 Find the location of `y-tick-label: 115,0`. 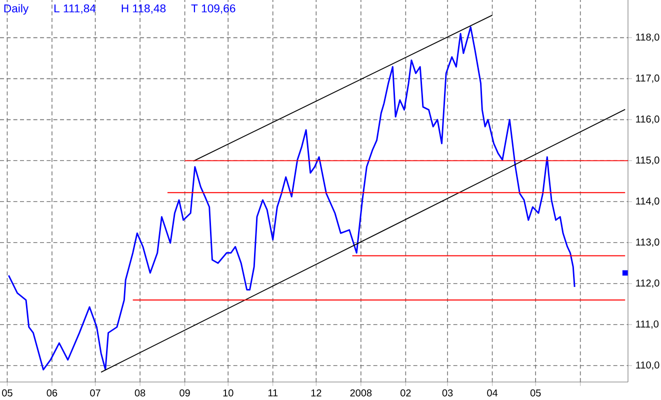

y-tick-label: 115,0 is located at coordinates (648, 160).